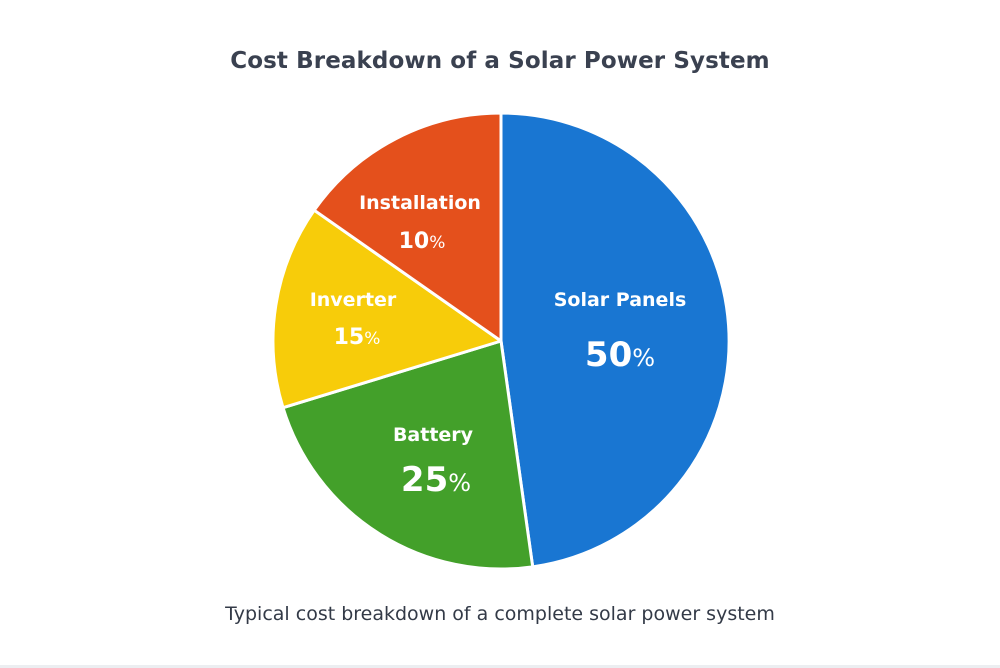 This screenshot has width=1000, height=668. What do you see at coordinates (357, 337) in the screenshot?
I see `slice-value-inverter: 15%` at bounding box center [357, 337].